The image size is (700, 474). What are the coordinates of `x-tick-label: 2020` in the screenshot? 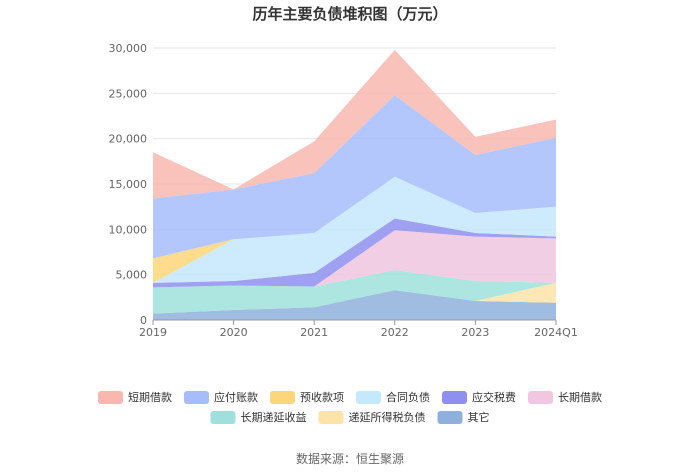 It's located at (234, 332).